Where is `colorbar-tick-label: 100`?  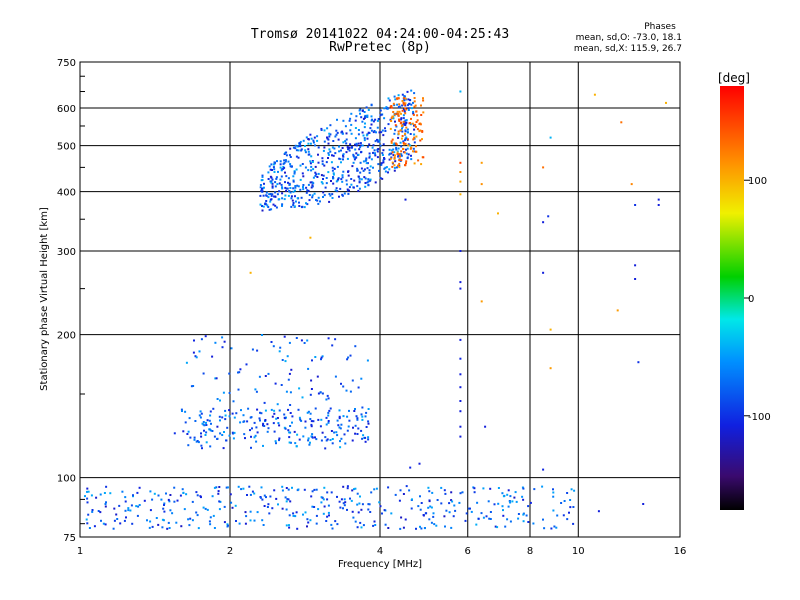 colorbar-tick-label: 100 is located at coordinates (757, 181).